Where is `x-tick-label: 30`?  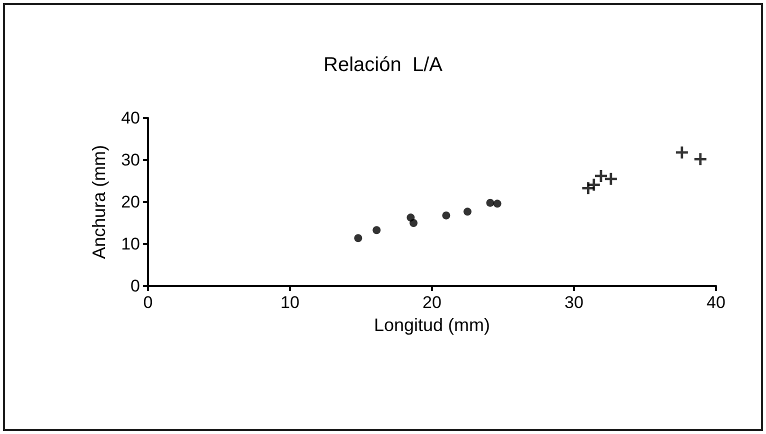
x-tick-label: 30 is located at coordinates (574, 302).